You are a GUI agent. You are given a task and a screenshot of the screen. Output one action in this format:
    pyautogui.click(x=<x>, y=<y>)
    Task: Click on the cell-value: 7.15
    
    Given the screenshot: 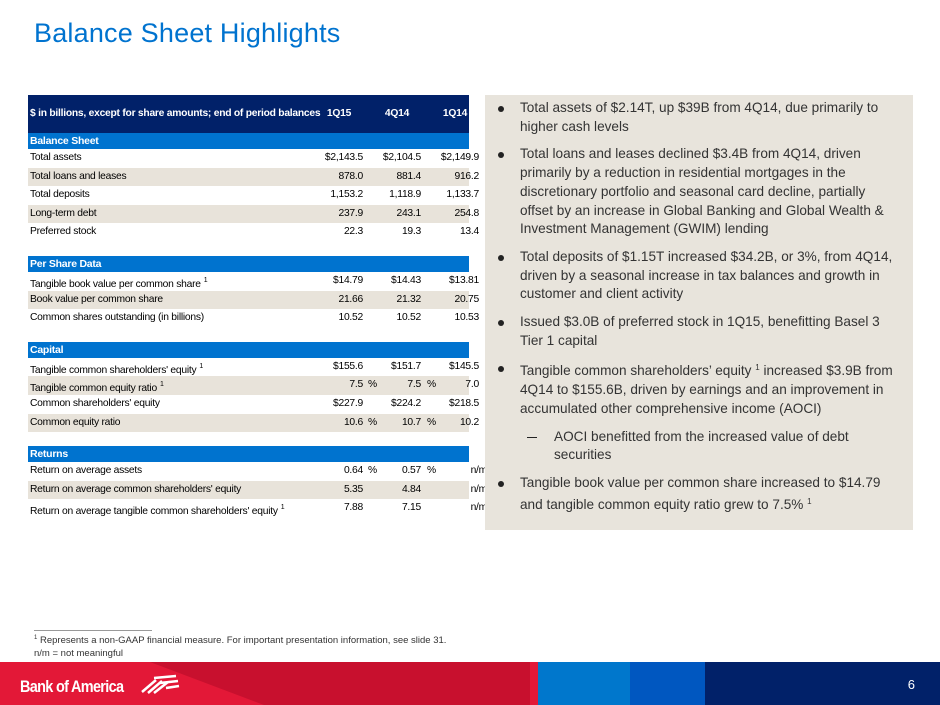 What is the action you would take?
    pyautogui.click(x=411, y=508)
    